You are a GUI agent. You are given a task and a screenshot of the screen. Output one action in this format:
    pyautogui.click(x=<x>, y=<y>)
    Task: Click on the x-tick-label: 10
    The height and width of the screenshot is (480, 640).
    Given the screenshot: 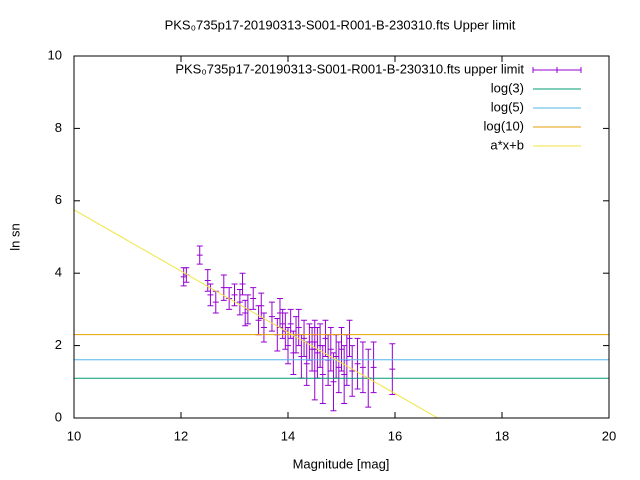 What is the action you would take?
    pyautogui.click(x=74, y=435)
    